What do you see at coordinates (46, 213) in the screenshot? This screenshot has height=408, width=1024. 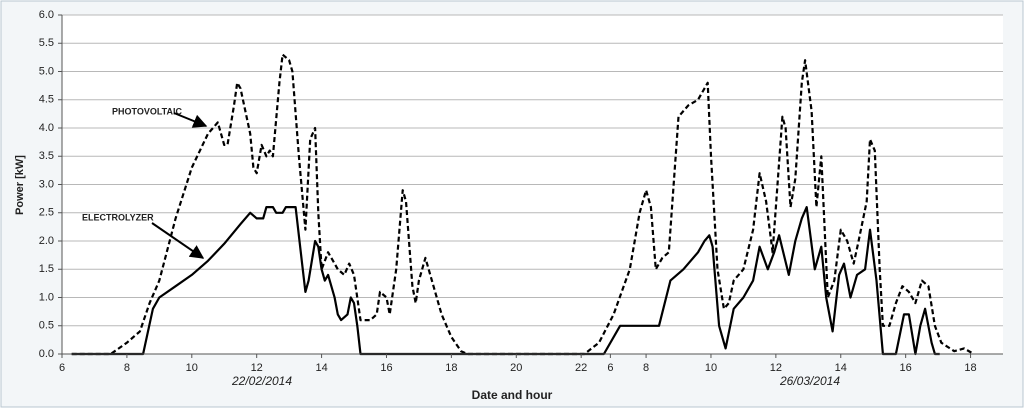 I see `y-tick-label: 2.5` at bounding box center [46, 213].